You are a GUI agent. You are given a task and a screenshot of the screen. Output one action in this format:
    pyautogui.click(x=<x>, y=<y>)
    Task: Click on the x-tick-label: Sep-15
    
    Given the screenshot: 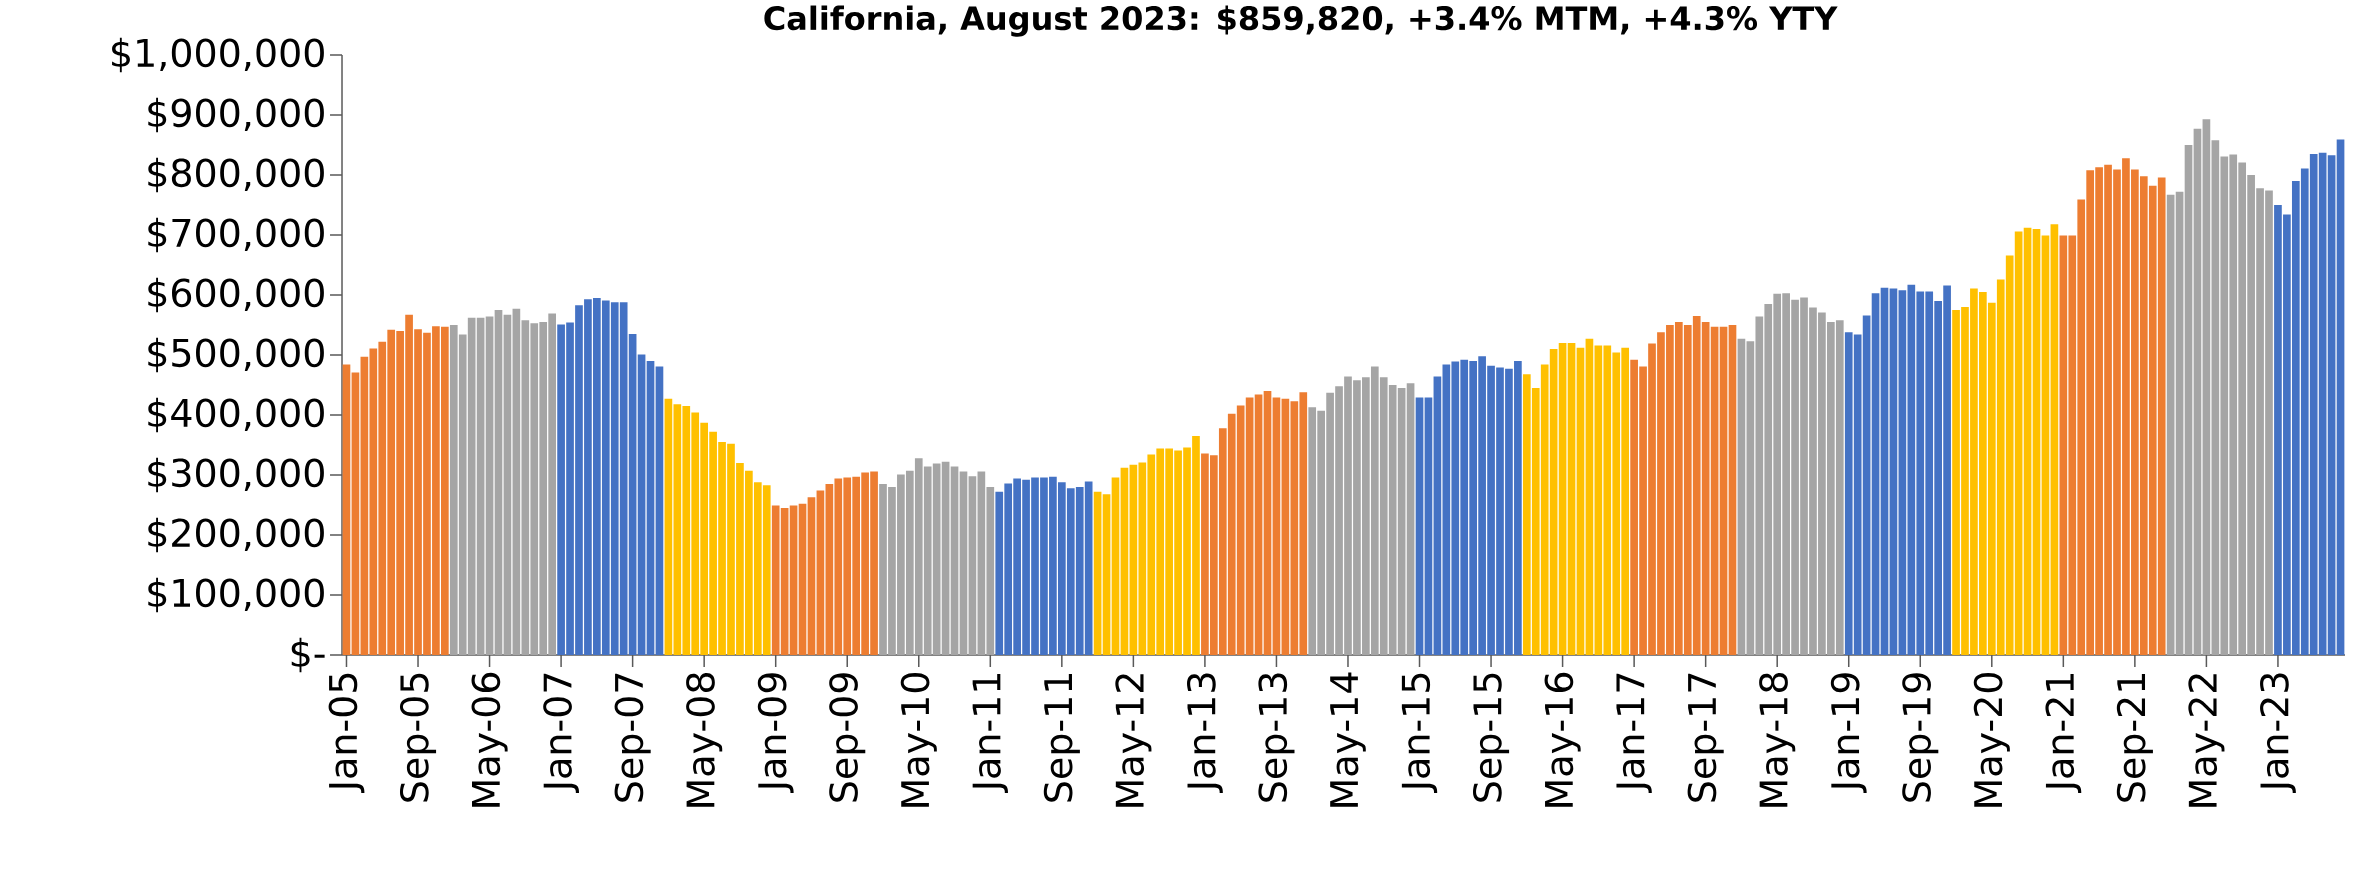 What is the action you would take?
    pyautogui.click(x=1491, y=737)
    